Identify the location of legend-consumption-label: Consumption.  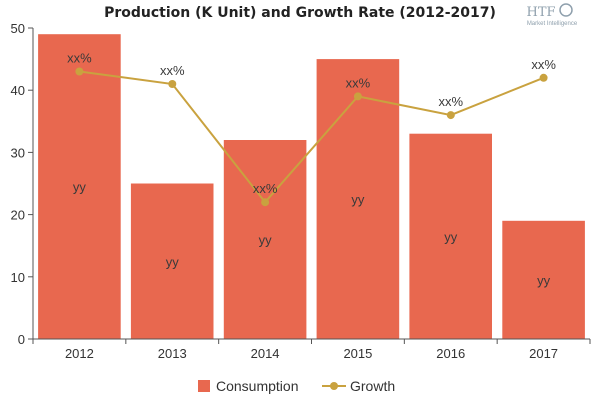
(257, 386).